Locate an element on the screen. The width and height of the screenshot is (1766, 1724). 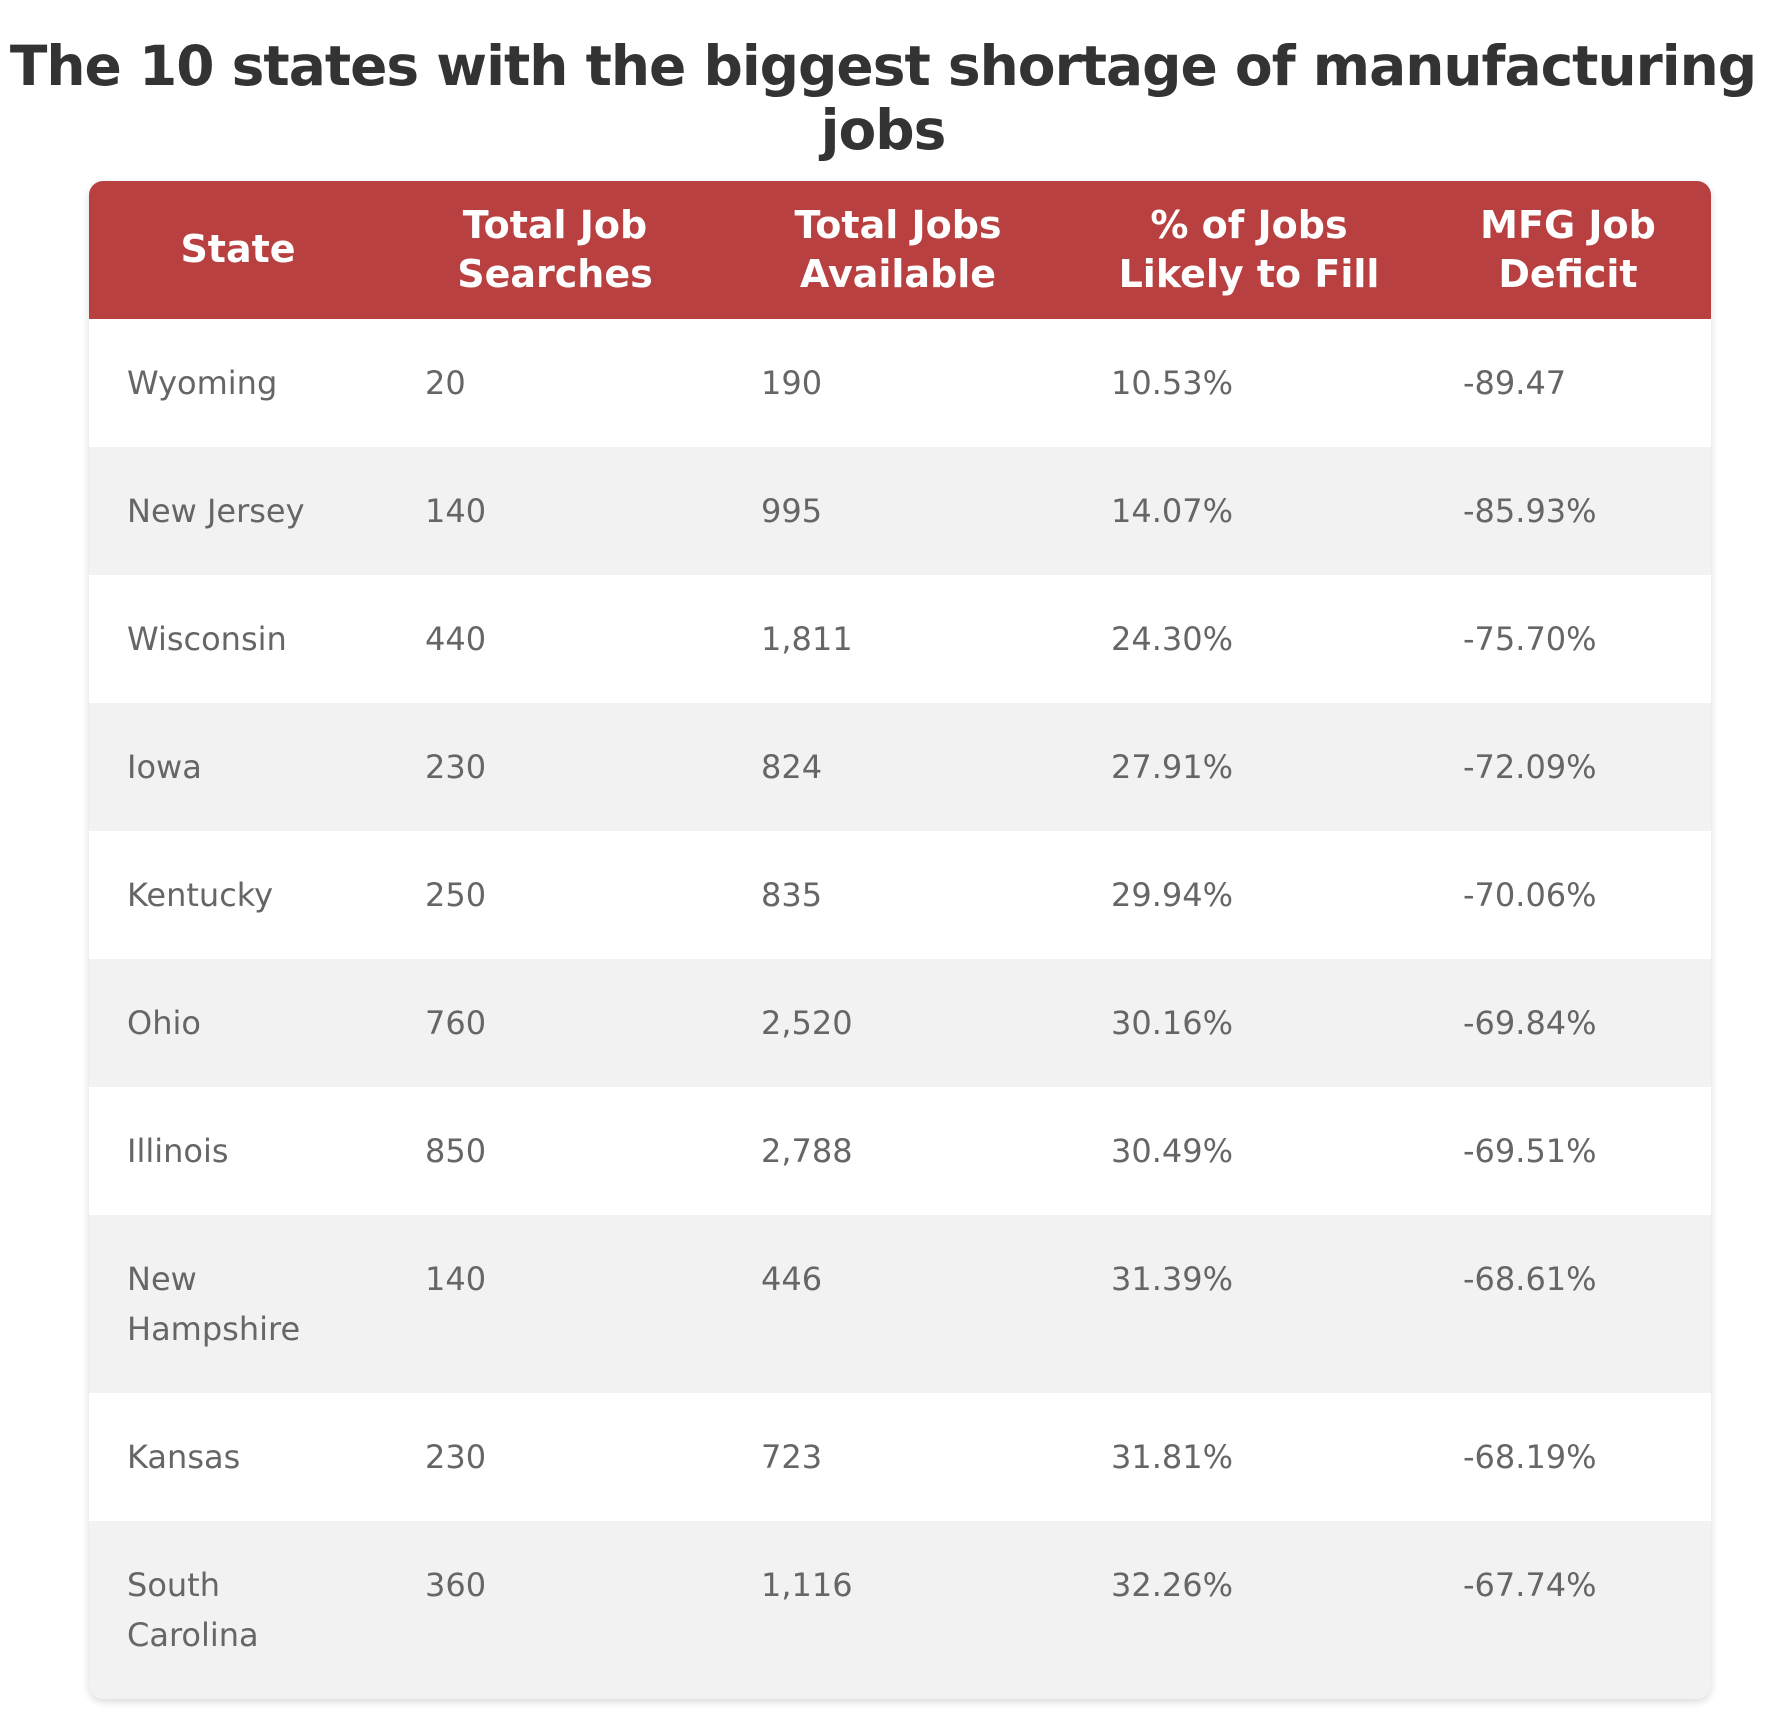
table-cell: -67.74% is located at coordinates (1568, 1610).